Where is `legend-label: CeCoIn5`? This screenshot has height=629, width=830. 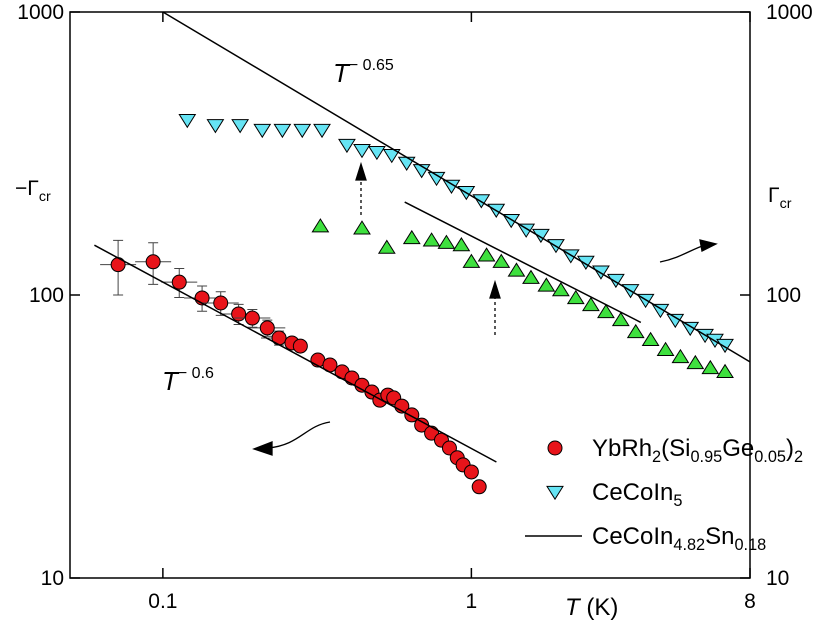 legend-label: CeCoIn5 is located at coordinates (637, 494).